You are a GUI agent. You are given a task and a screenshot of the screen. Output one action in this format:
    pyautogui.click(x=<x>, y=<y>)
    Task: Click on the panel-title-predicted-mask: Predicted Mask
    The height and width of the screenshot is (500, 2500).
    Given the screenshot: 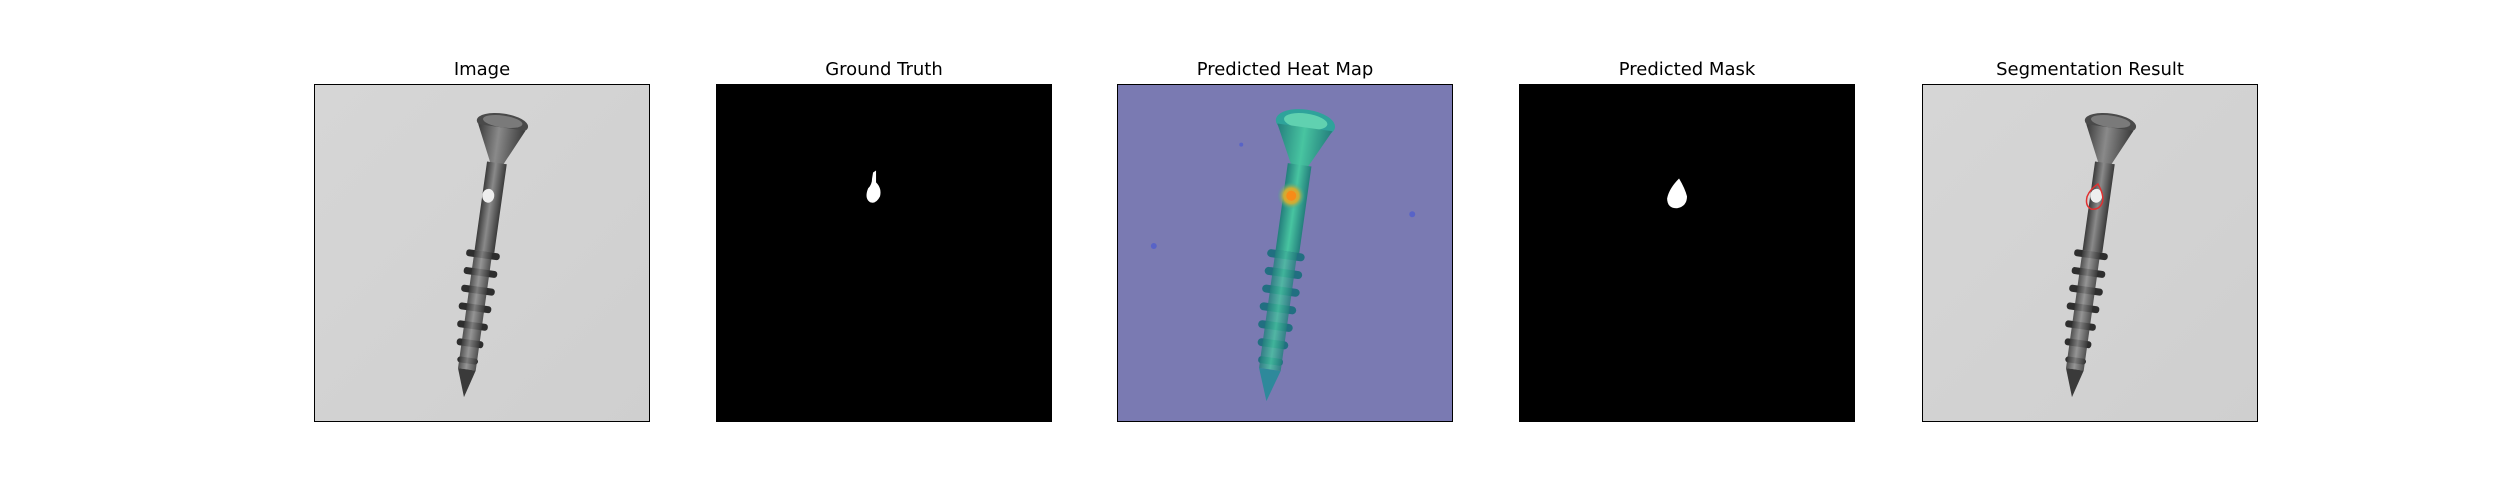 What is the action you would take?
    pyautogui.click(x=1687, y=69)
    